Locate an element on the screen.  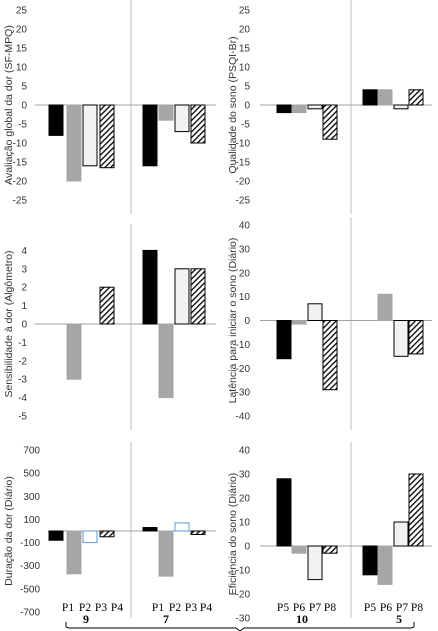
group-label: 5 is located at coordinates (399, 619).